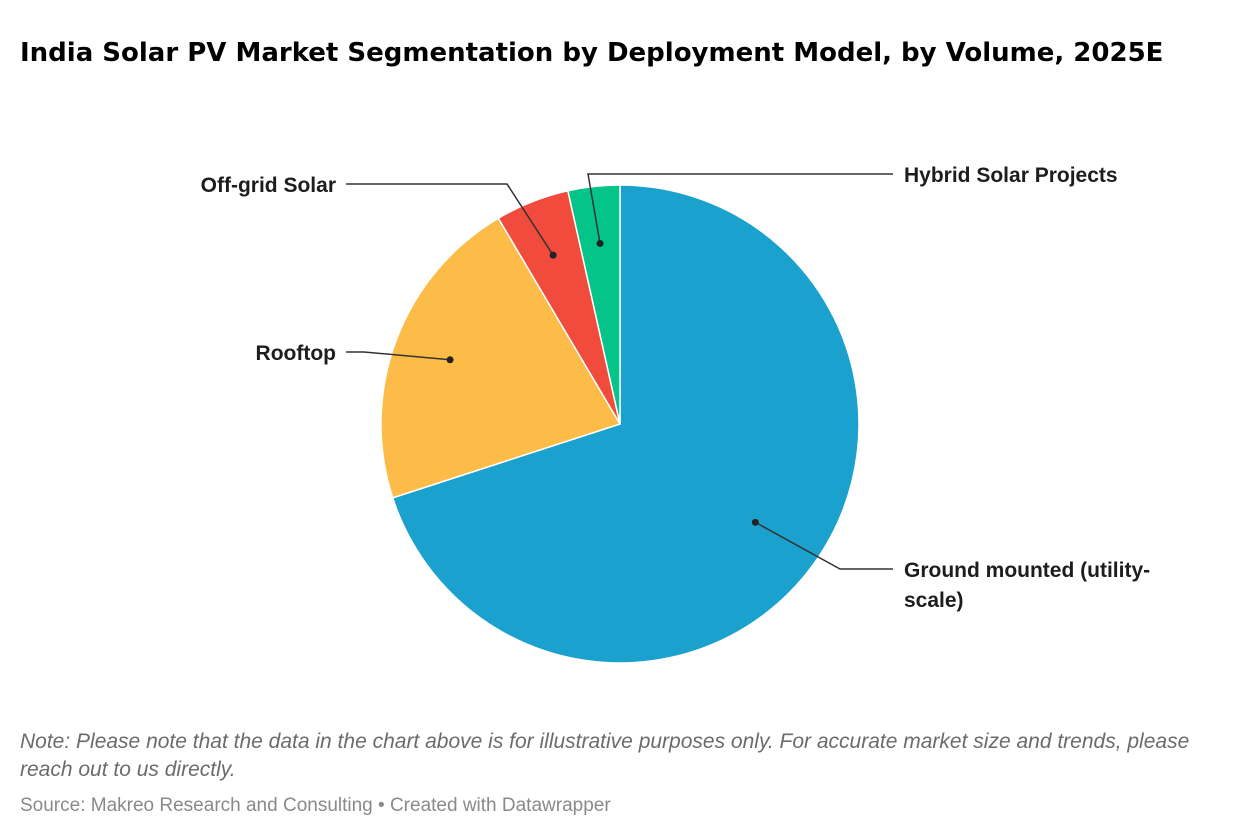 This screenshot has width=1240, height=840. I want to click on leader-dot-off-grid-solar, so click(553, 255).